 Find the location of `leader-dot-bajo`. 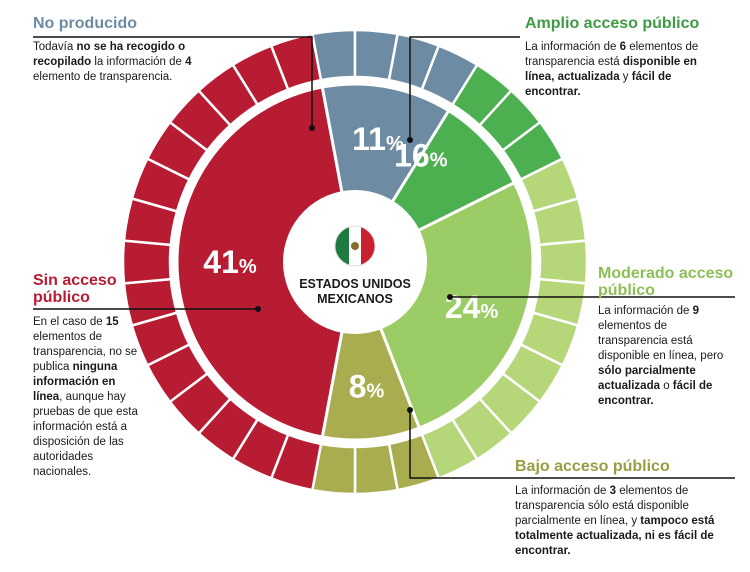

leader-dot-bajo is located at coordinates (410, 410).